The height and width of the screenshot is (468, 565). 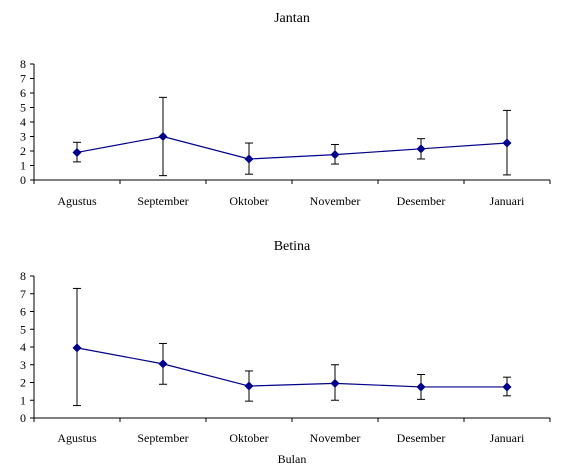 I want to click on chart-title: Jantan, so click(x=292, y=18).